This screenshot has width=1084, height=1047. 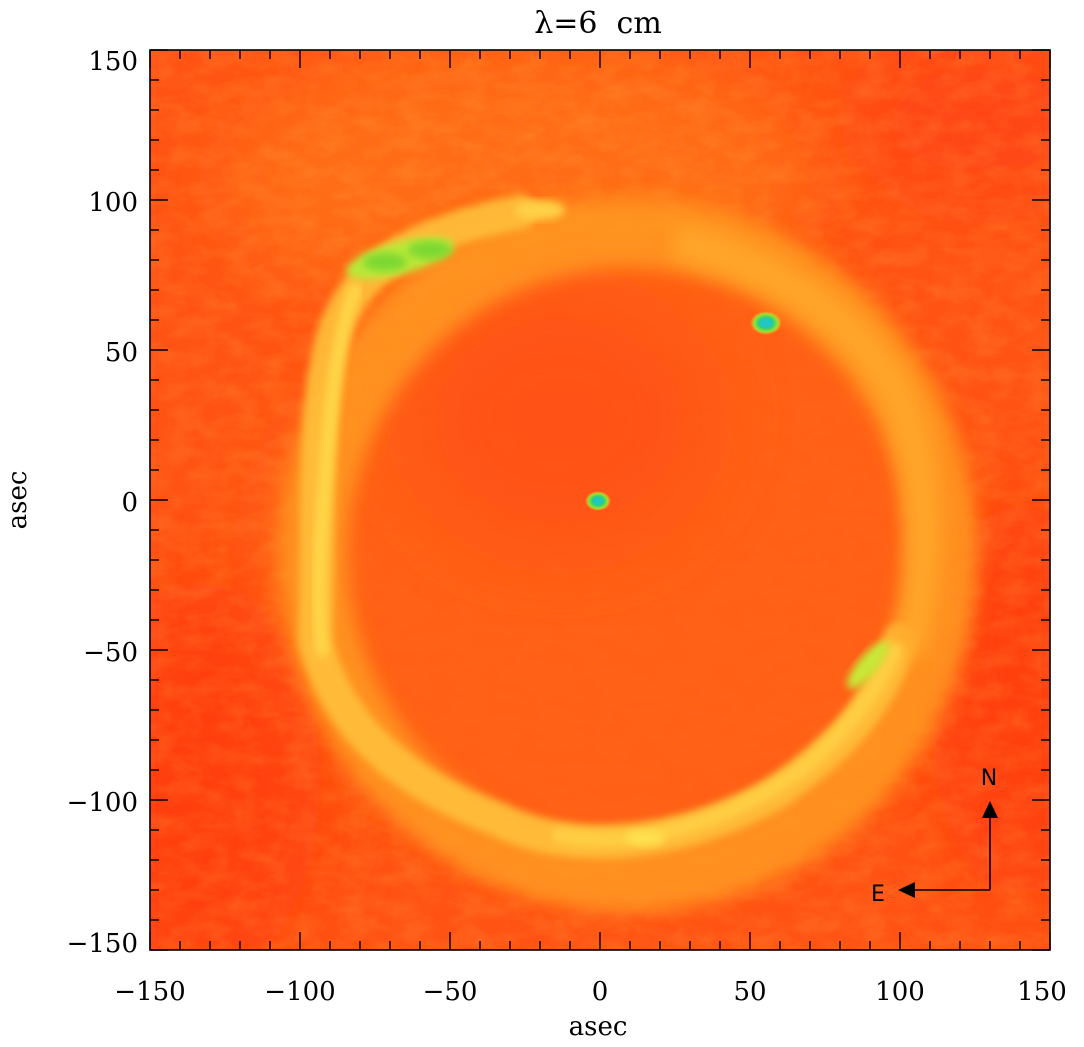 I want to click on y-tick-label: −50, so click(x=110, y=653).